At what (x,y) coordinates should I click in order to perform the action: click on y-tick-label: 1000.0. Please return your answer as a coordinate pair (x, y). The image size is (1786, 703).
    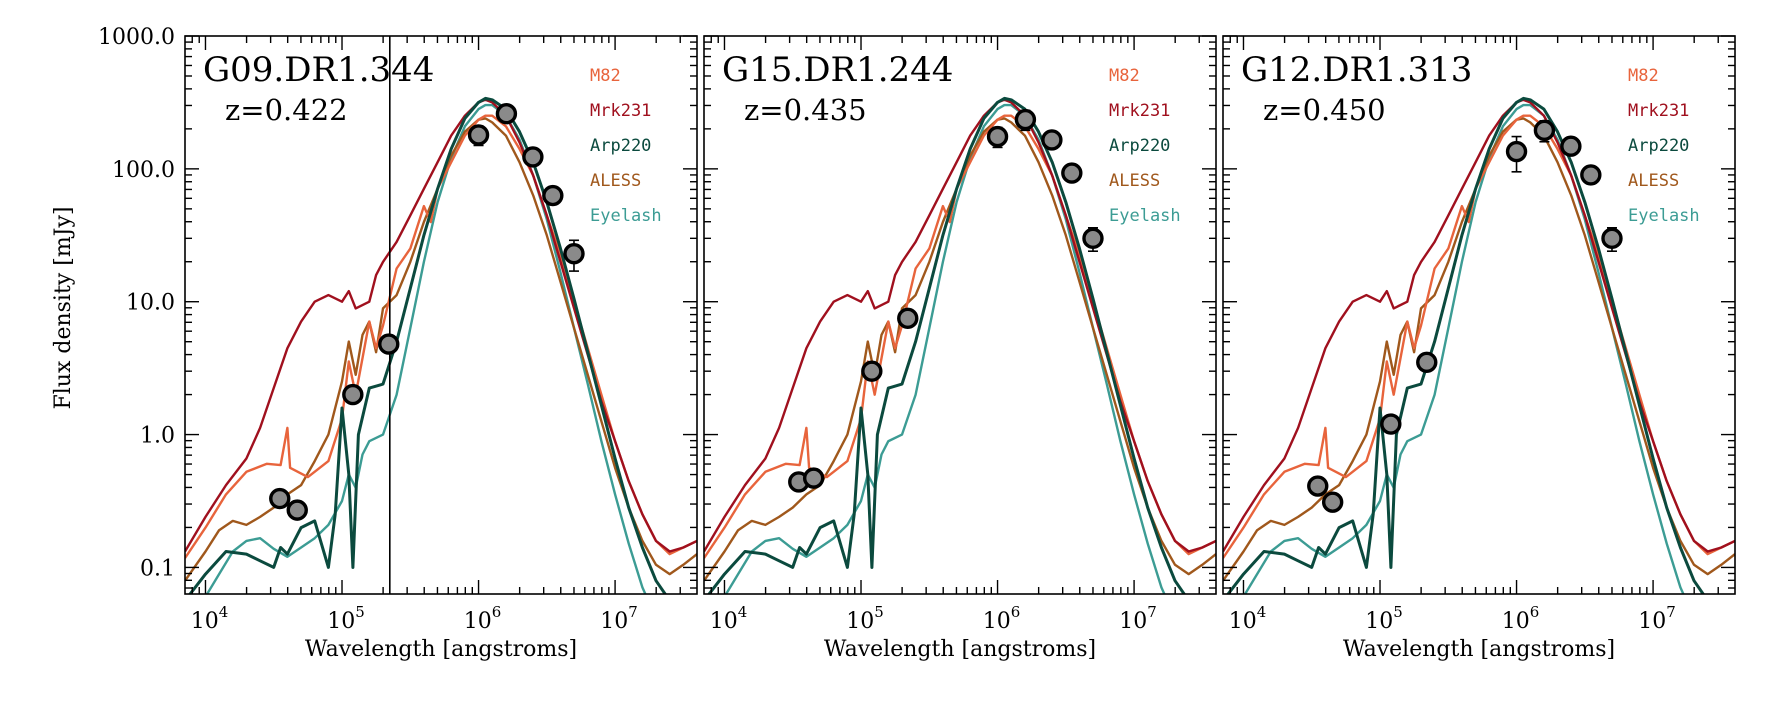
    Looking at the image, I should click on (136, 37).